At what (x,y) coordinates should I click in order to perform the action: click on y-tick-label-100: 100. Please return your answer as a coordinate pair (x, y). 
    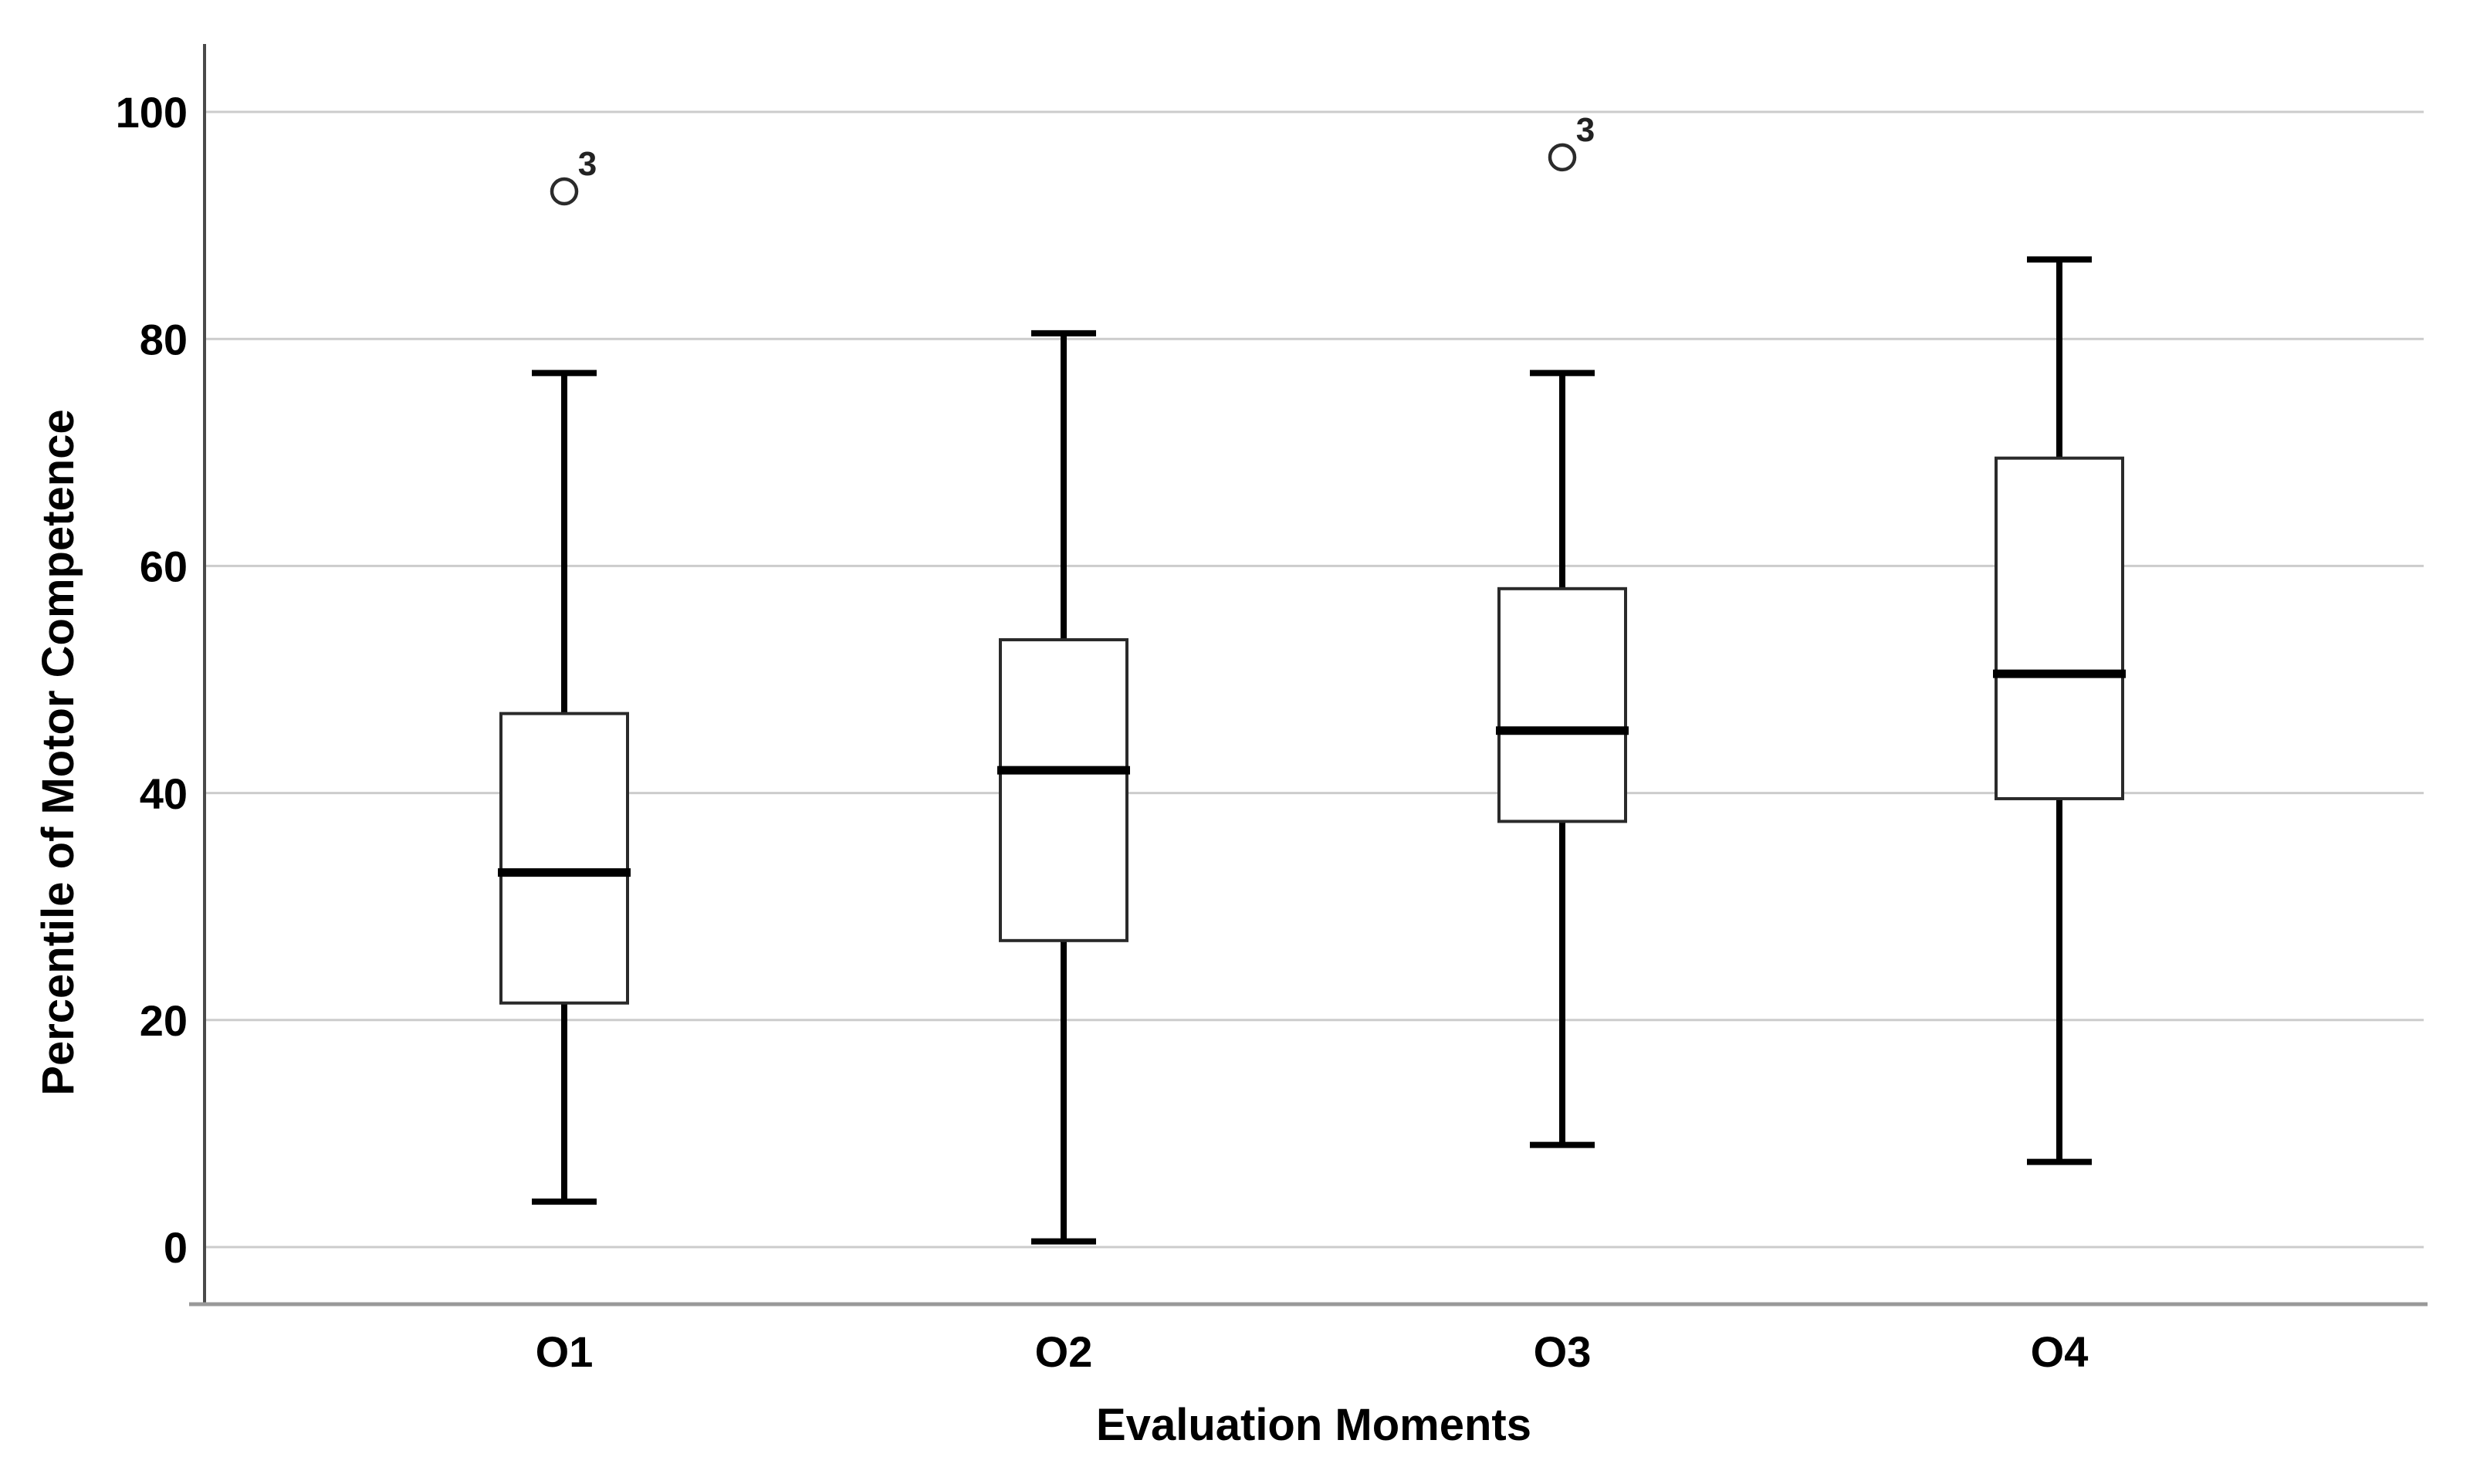
    Looking at the image, I should click on (152, 112).